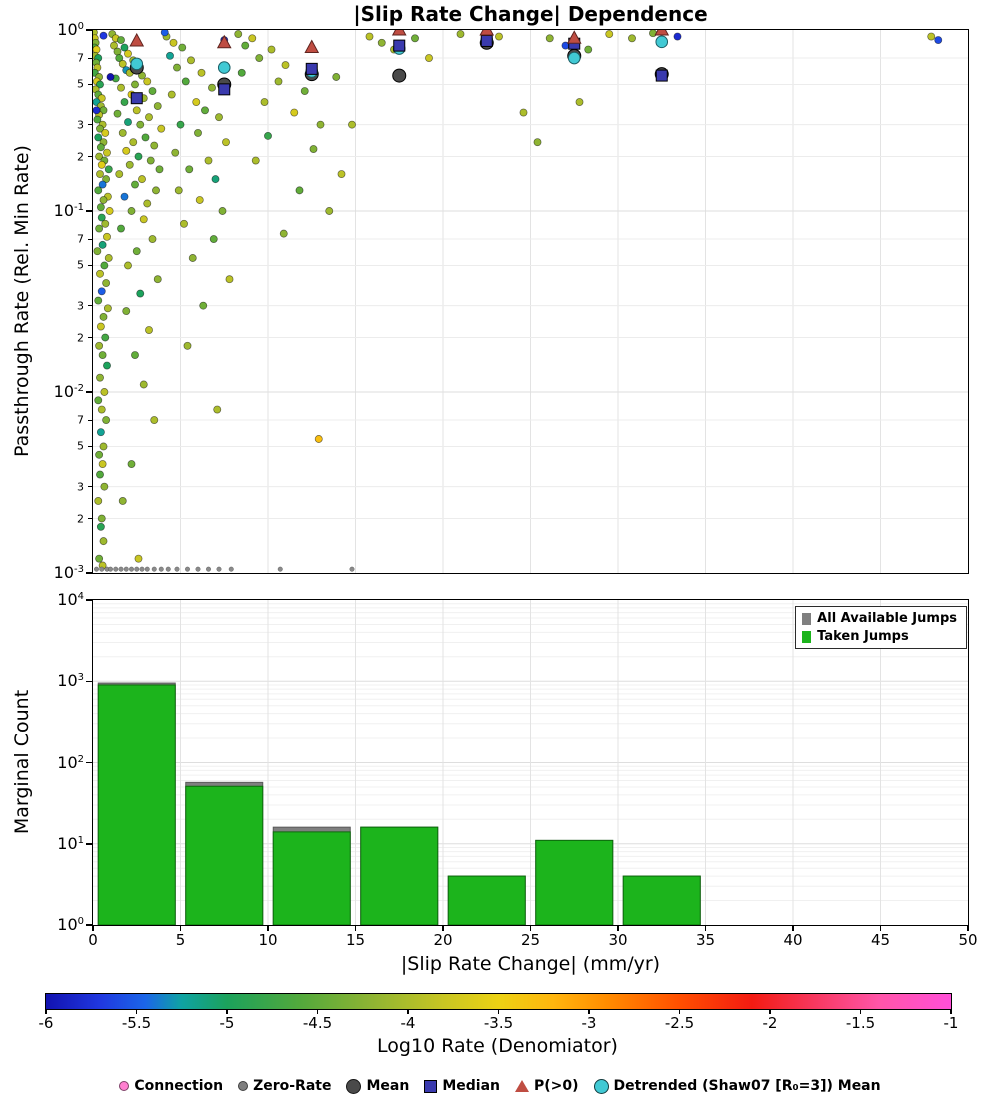 This screenshot has width=1000, height=1100. What do you see at coordinates (243, 1086) in the screenshot?
I see `zero-marker-icon` at bounding box center [243, 1086].